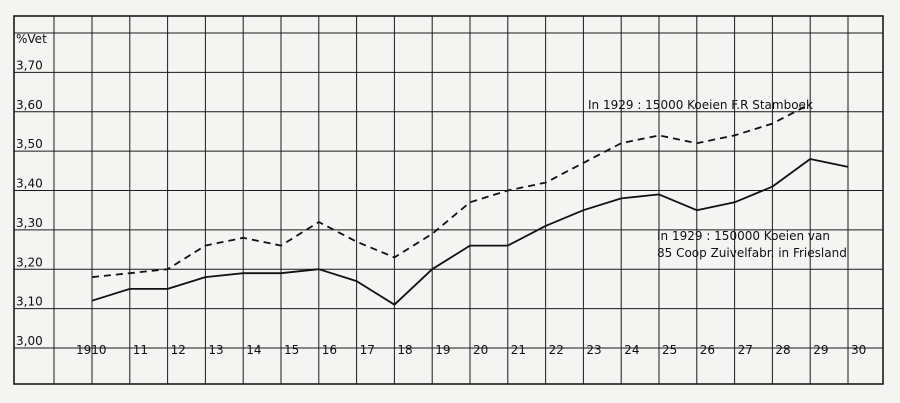 The width and height of the screenshot is (900, 403). What do you see at coordinates (745, 350) in the screenshot?
I see `x-tick-label: 27` at bounding box center [745, 350].